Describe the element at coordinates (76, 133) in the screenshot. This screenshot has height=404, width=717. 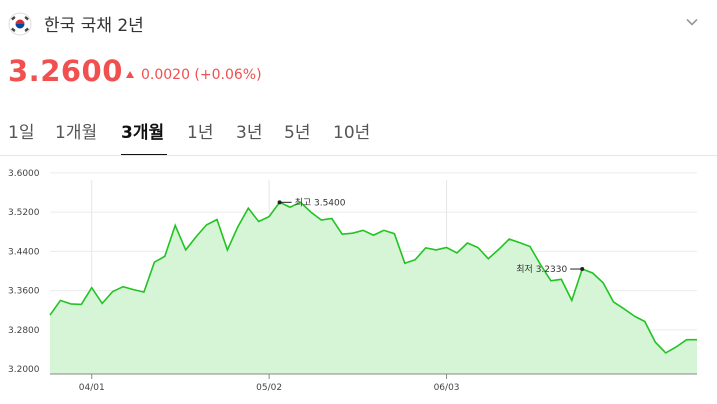
I see `tab-1m: 1개월` at that location.